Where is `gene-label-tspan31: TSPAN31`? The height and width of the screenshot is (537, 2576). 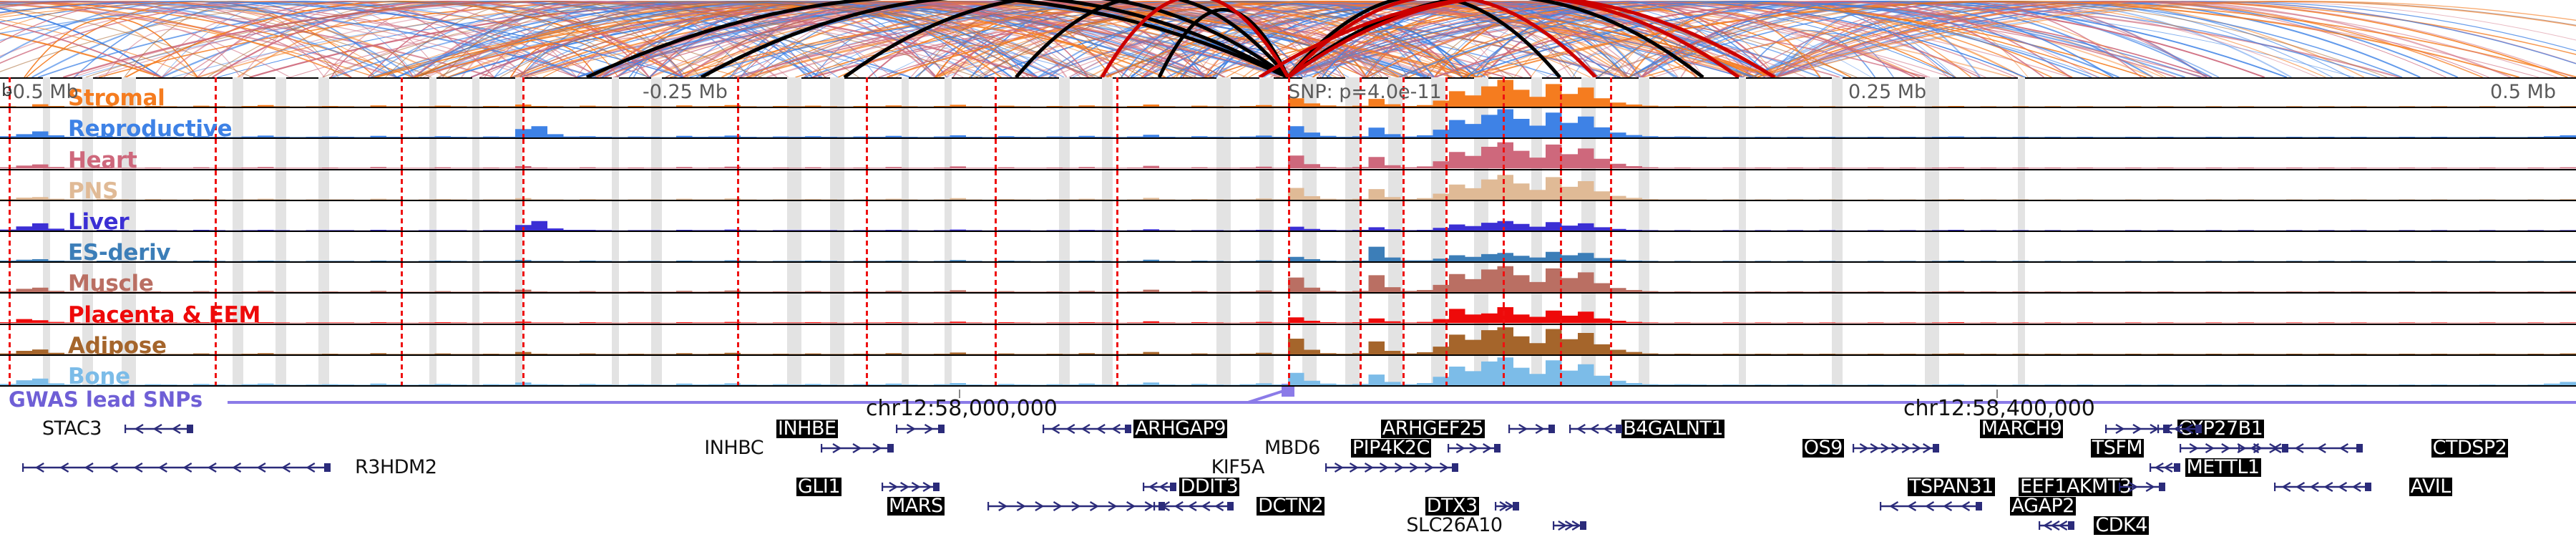 gene-label-tspan31: TSPAN31 is located at coordinates (1951, 486).